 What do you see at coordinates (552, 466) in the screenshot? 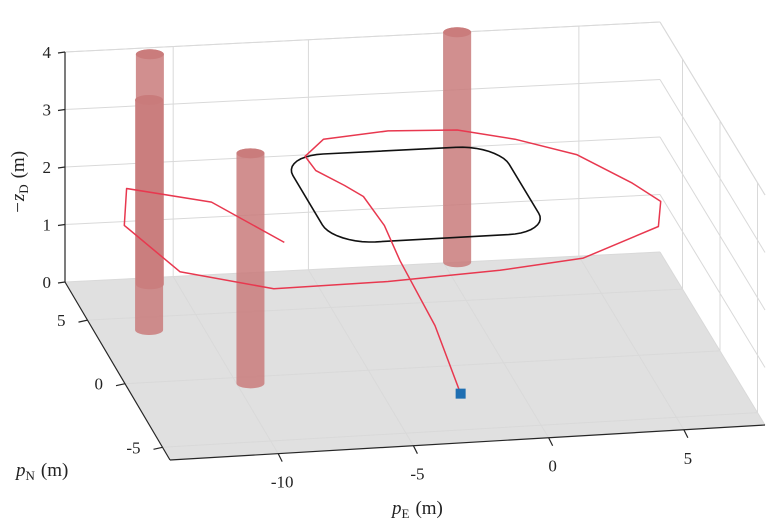
I see `x-tick-label: 0` at bounding box center [552, 466].